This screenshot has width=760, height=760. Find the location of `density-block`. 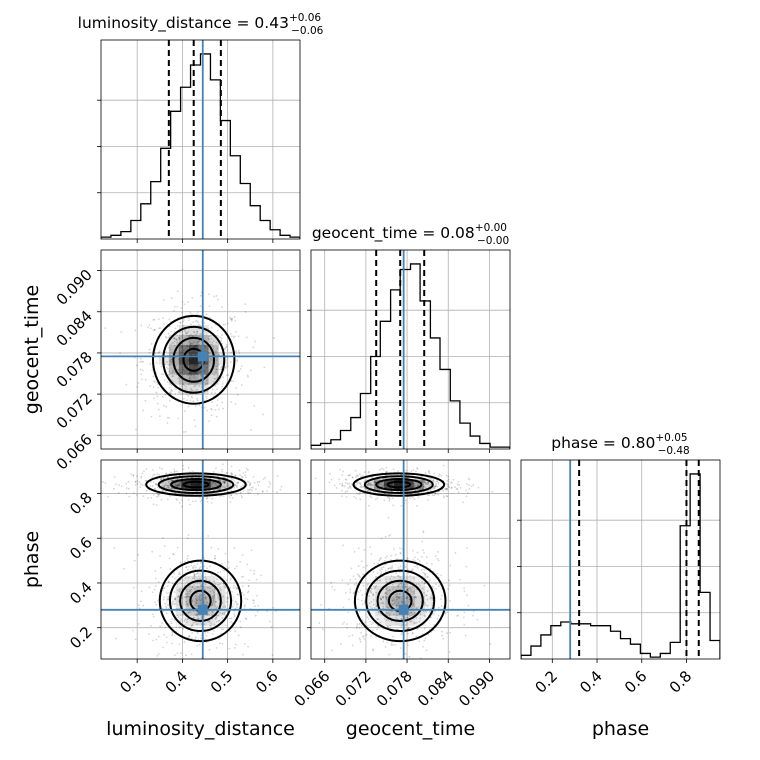

density-block is located at coordinates (186, 484).